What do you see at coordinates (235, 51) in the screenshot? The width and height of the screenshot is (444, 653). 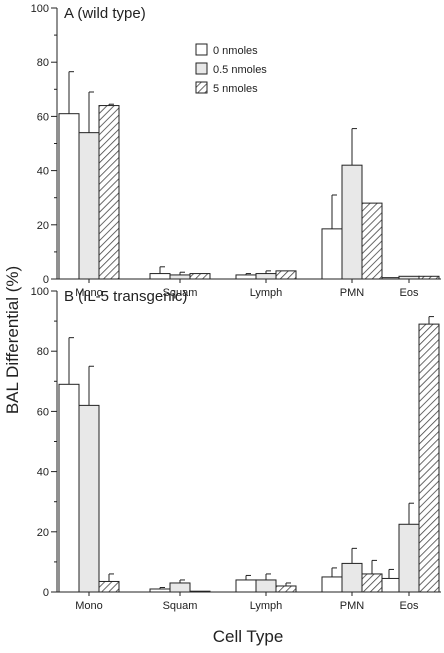 I see `legend-label: 0 nmoles` at bounding box center [235, 51].